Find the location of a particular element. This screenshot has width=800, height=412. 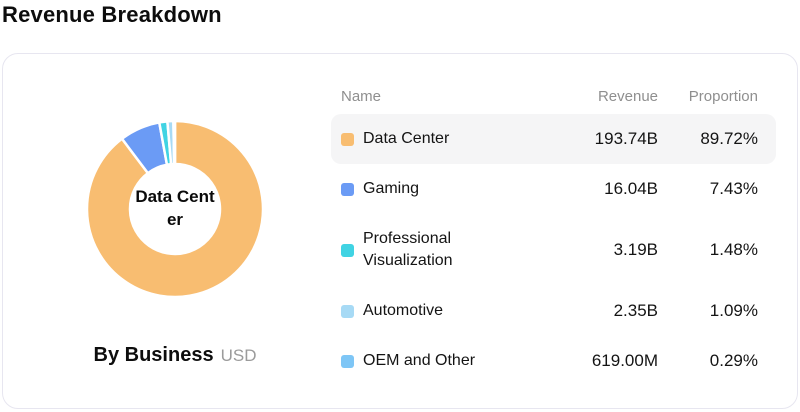

data-center-legend-swatch-icon is located at coordinates (347, 139).